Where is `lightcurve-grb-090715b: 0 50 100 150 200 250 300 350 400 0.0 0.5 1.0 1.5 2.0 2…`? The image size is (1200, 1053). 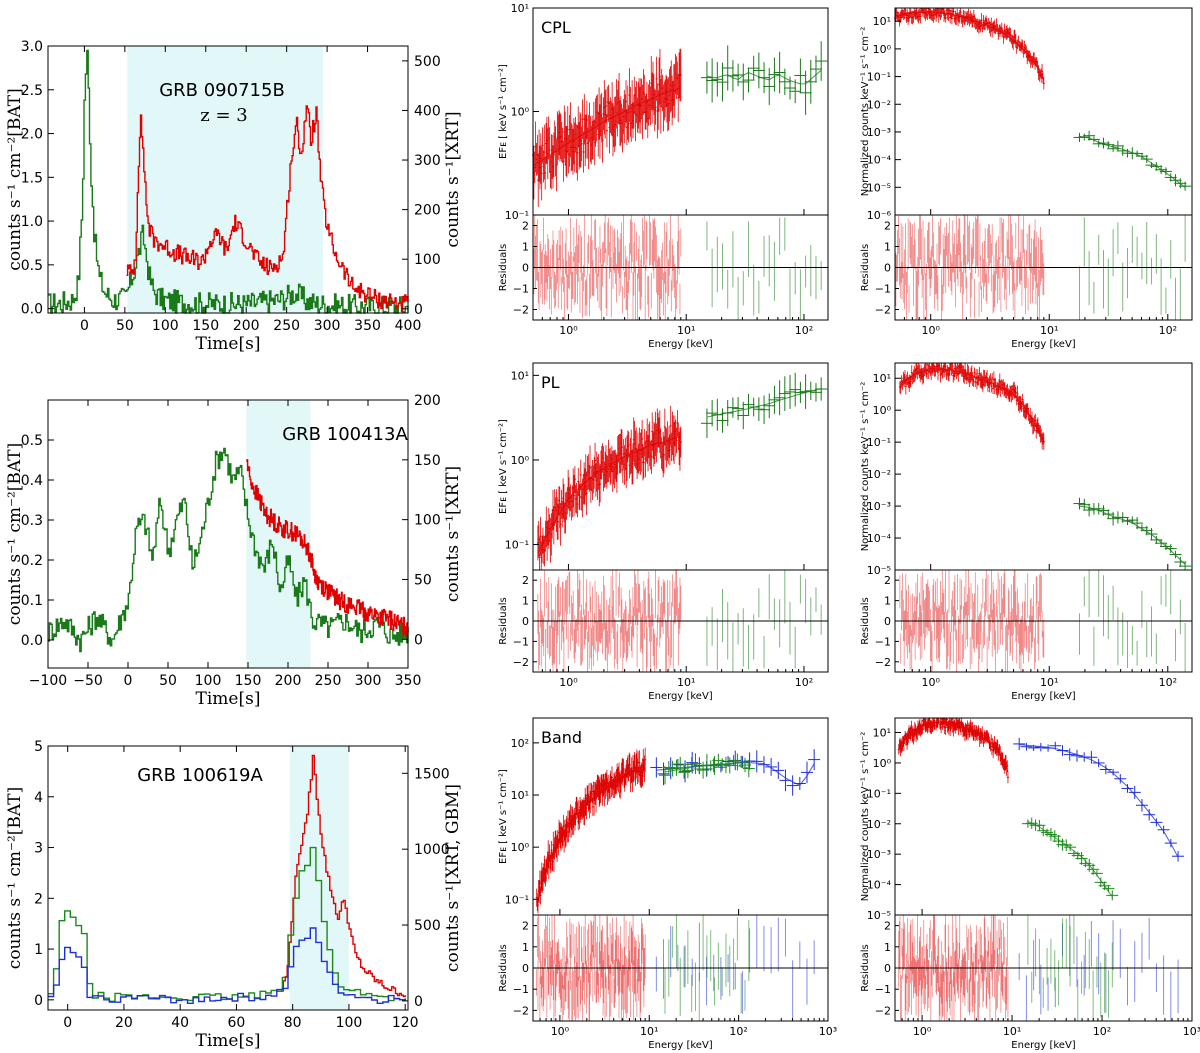
lightcurve-grb-090715b: 0 50 100 150 200 250 300 350 400 0.0 0.5 1.0 1.5 2.0 2… is located at coordinates (234, 196).